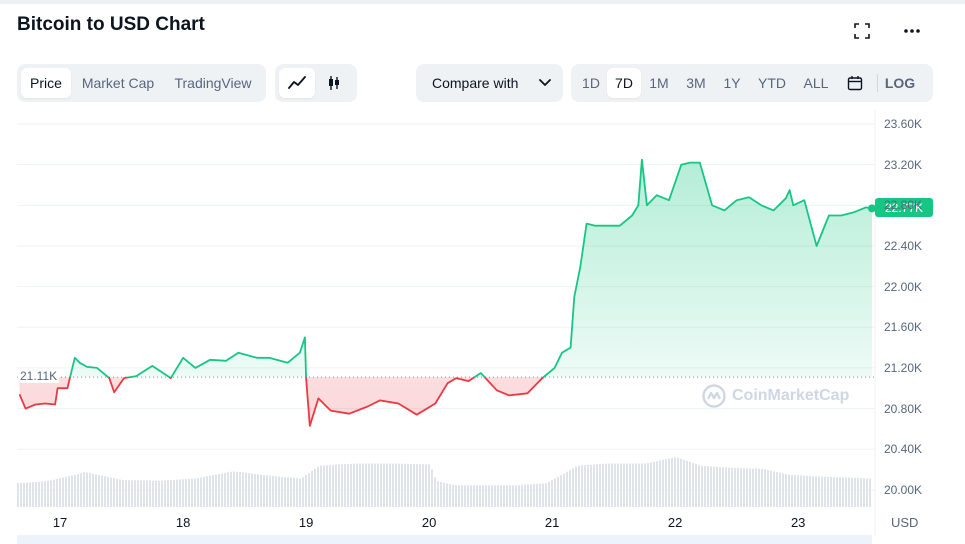 The width and height of the screenshot is (965, 544). I want to click on tab-price: Price, so click(46, 83).